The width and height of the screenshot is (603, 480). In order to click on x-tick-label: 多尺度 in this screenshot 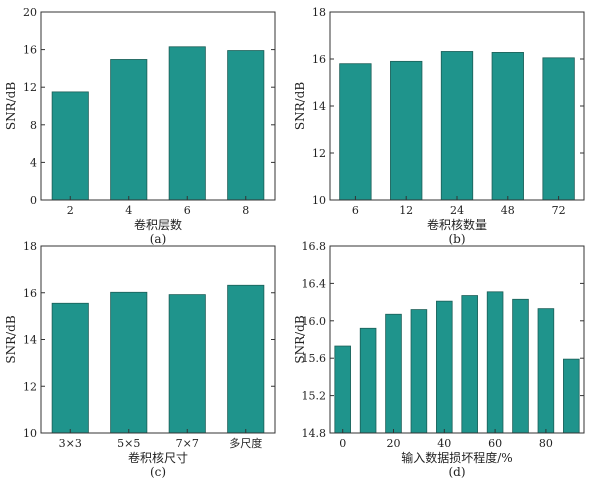, I will do `click(245, 443)`.